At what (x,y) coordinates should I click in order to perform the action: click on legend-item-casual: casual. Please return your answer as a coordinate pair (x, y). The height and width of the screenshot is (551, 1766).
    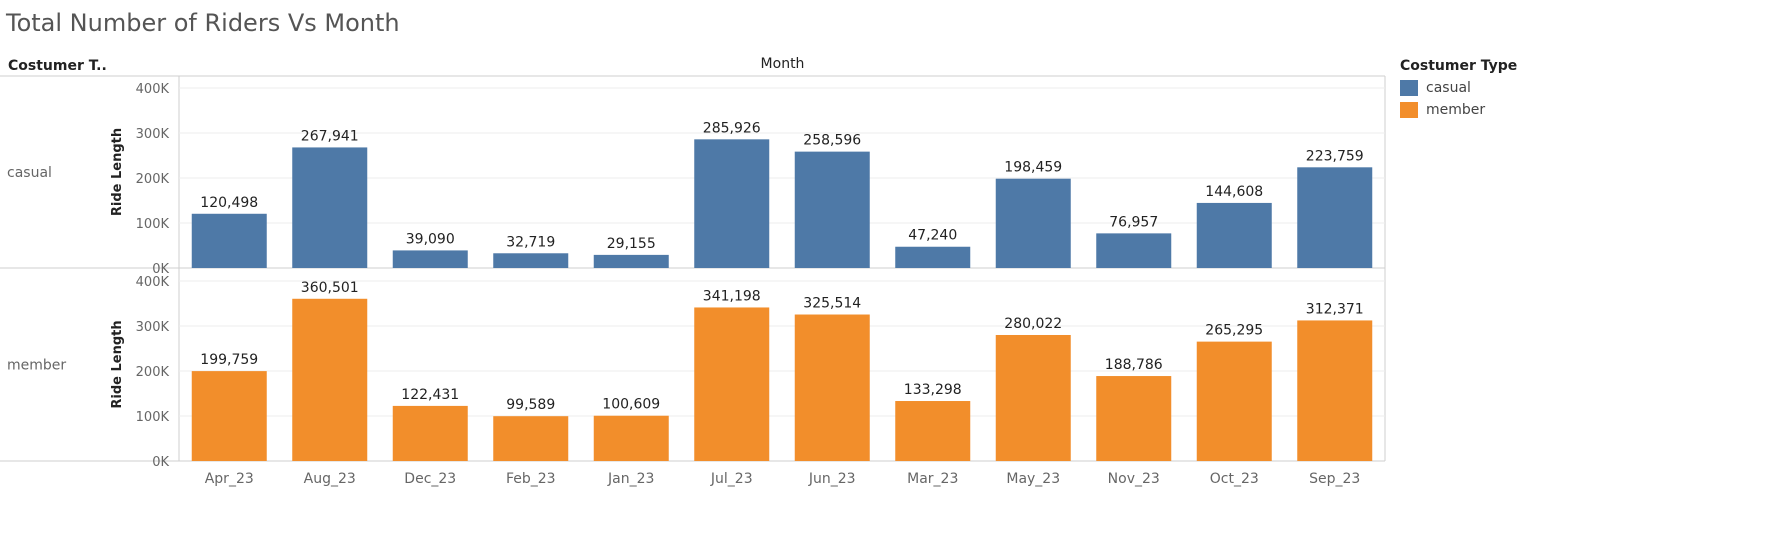
    Looking at the image, I should click on (1458, 88).